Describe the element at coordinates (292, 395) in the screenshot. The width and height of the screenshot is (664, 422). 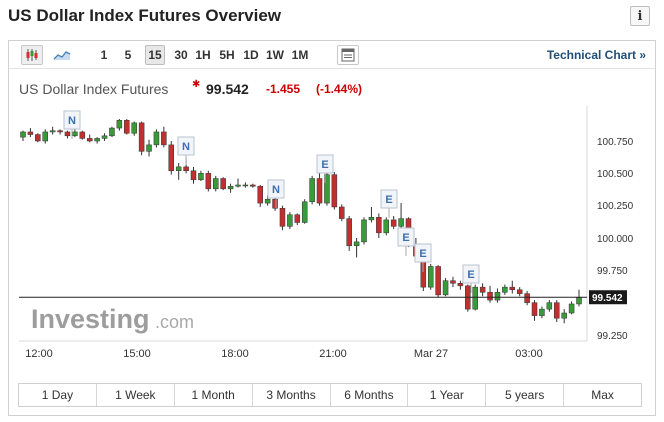
I see `range-button: 3 Months` at that location.